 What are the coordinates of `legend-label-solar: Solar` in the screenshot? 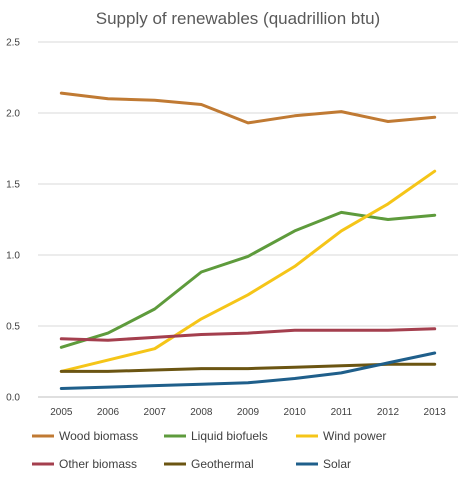 It's located at (337, 464).